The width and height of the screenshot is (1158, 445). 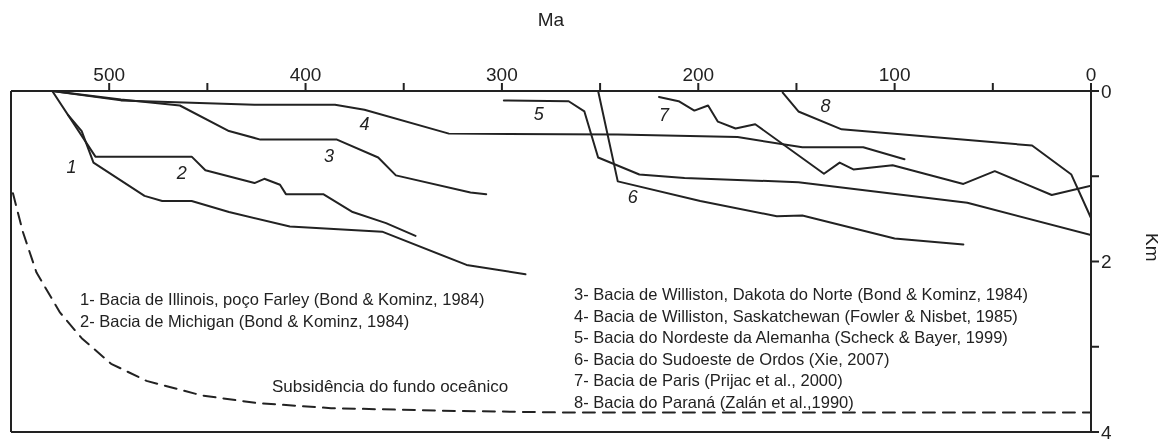 What do you see at coordinates (709, 380) in the screenshot?
I see `annotation: 7- Bacia de Paris (Prijac et al., 2000)` at bounding box center [709, 380].